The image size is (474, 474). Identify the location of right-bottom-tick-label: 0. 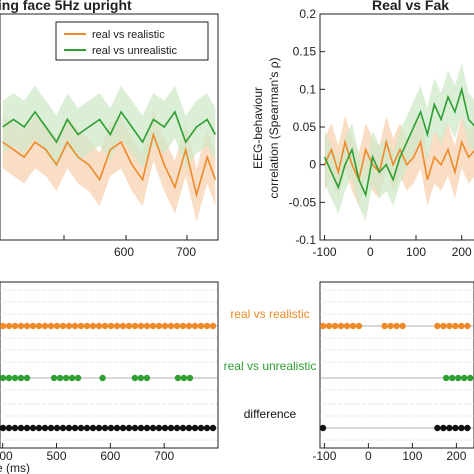
(368, 456).